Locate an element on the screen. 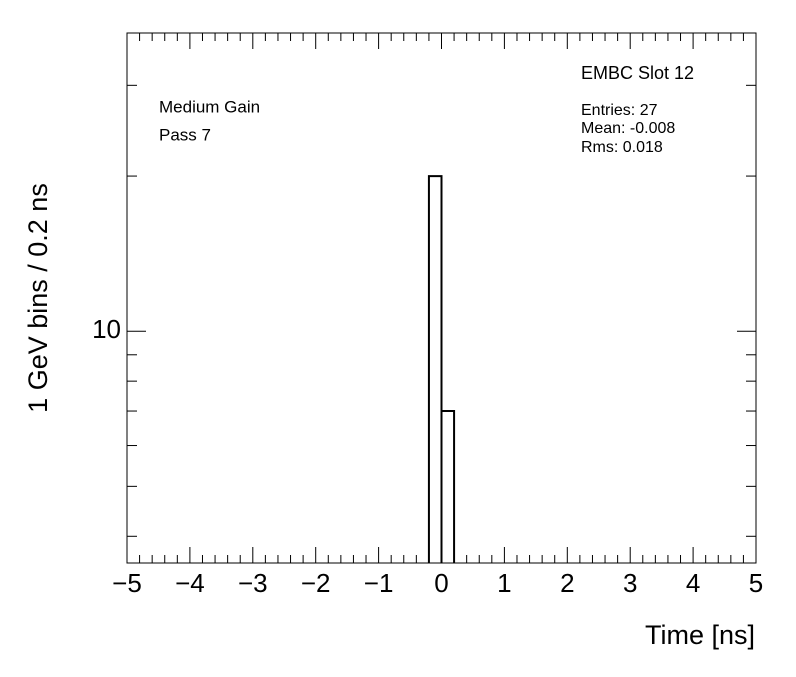 This screenshot has height=677, width=796. stats-entry: Mean: -0.008 is located at coordinates (628, 128).